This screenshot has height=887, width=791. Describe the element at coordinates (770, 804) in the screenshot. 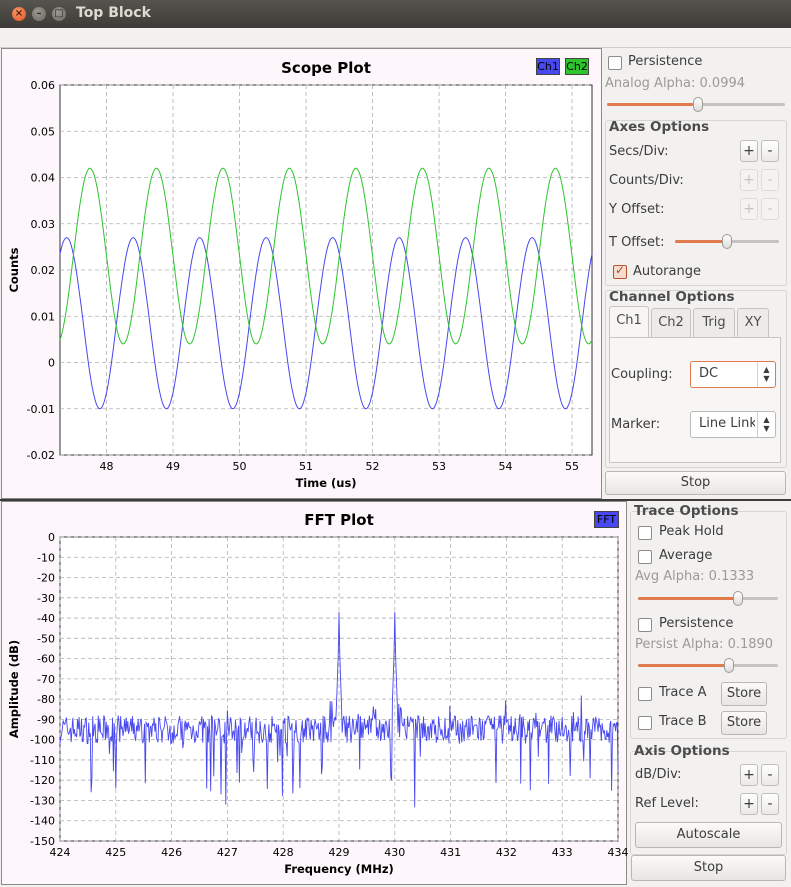

I see `ref-level-minus-button: -` at that location.